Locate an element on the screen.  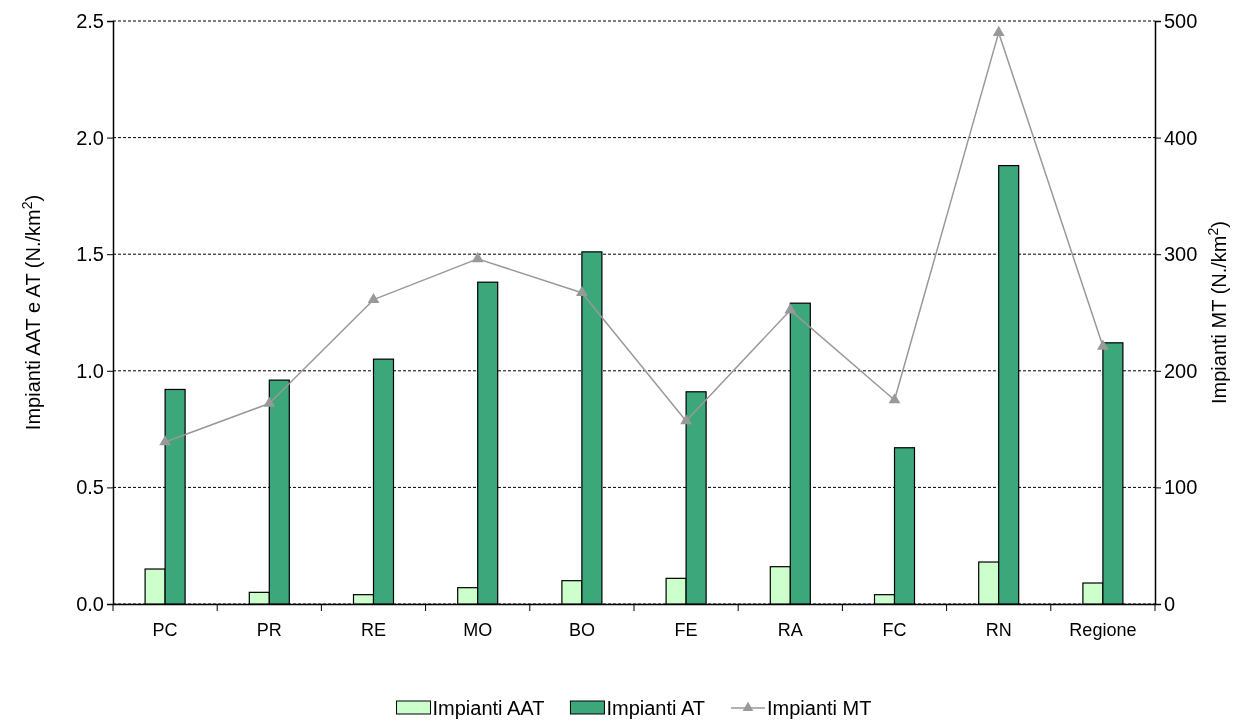
legend-label: Impianti AAT is located at coordinates (488, 708).